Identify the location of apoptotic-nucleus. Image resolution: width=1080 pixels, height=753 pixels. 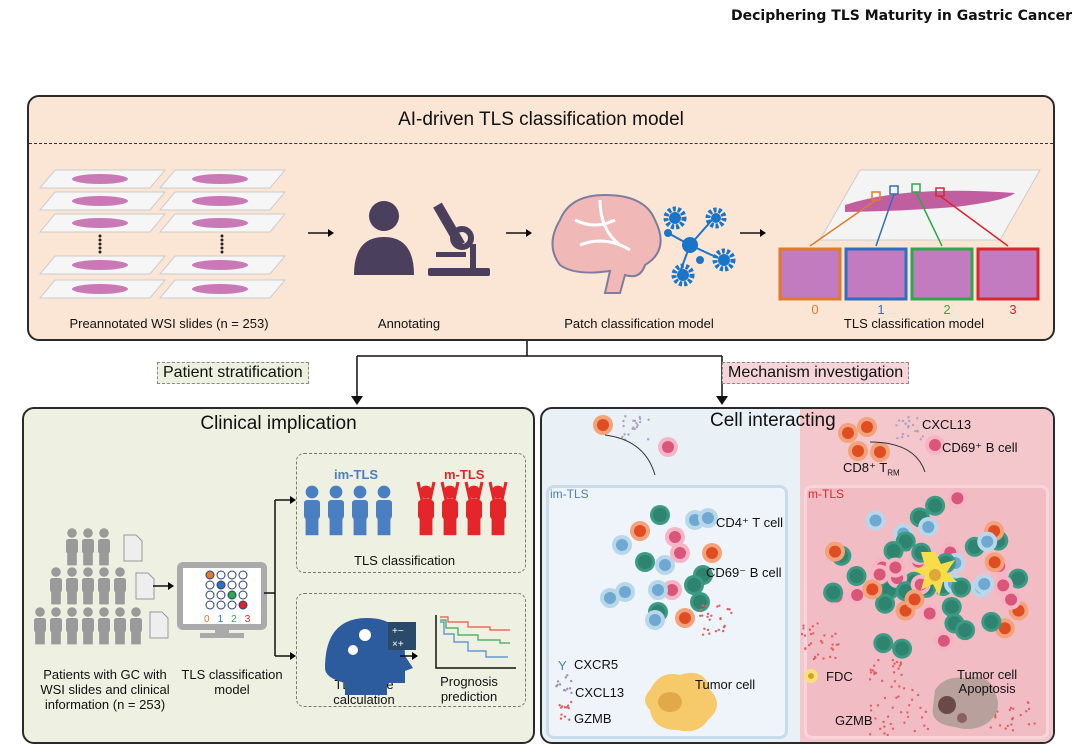
(947, 705).